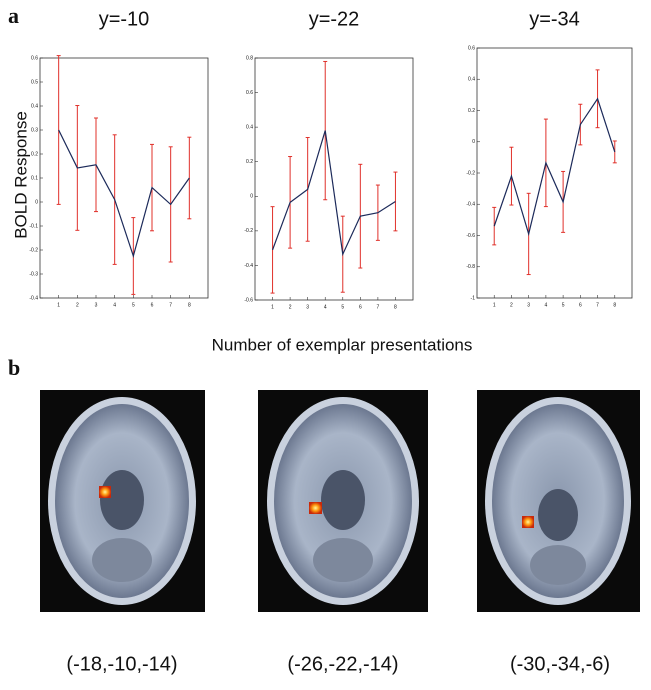  Describe the element at coordinates (33, 274) in the screenshot. I see `y-tick-label: -0.3` at that location.